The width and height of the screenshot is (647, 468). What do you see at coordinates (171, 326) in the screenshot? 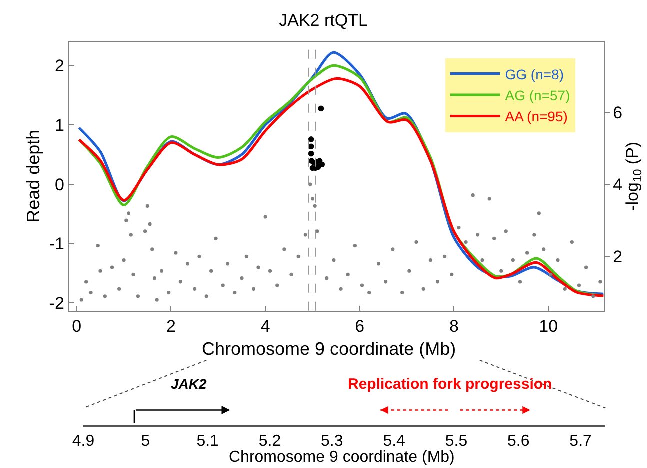
I see `x-tick-label: 2` at bounding box center [171, 326].